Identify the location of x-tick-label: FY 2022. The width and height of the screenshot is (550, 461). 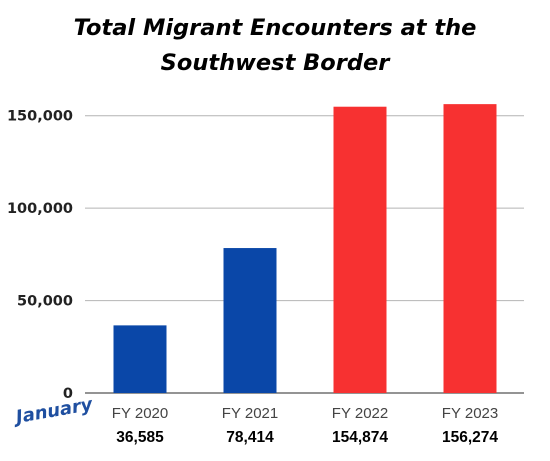
(360, 413).